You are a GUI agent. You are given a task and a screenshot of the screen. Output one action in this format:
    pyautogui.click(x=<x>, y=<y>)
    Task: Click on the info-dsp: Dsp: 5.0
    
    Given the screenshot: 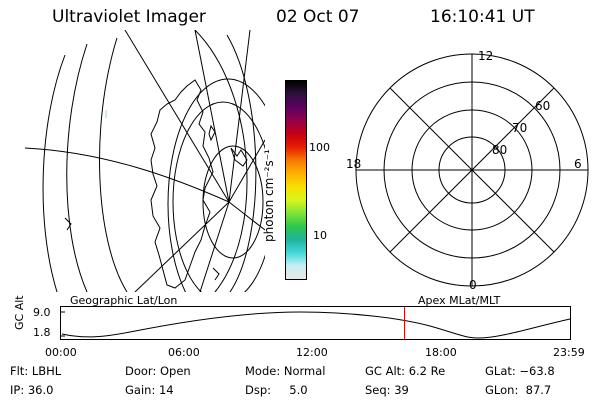 What is the action you would take?
    pyautogui.click(x=276, y=390)
    